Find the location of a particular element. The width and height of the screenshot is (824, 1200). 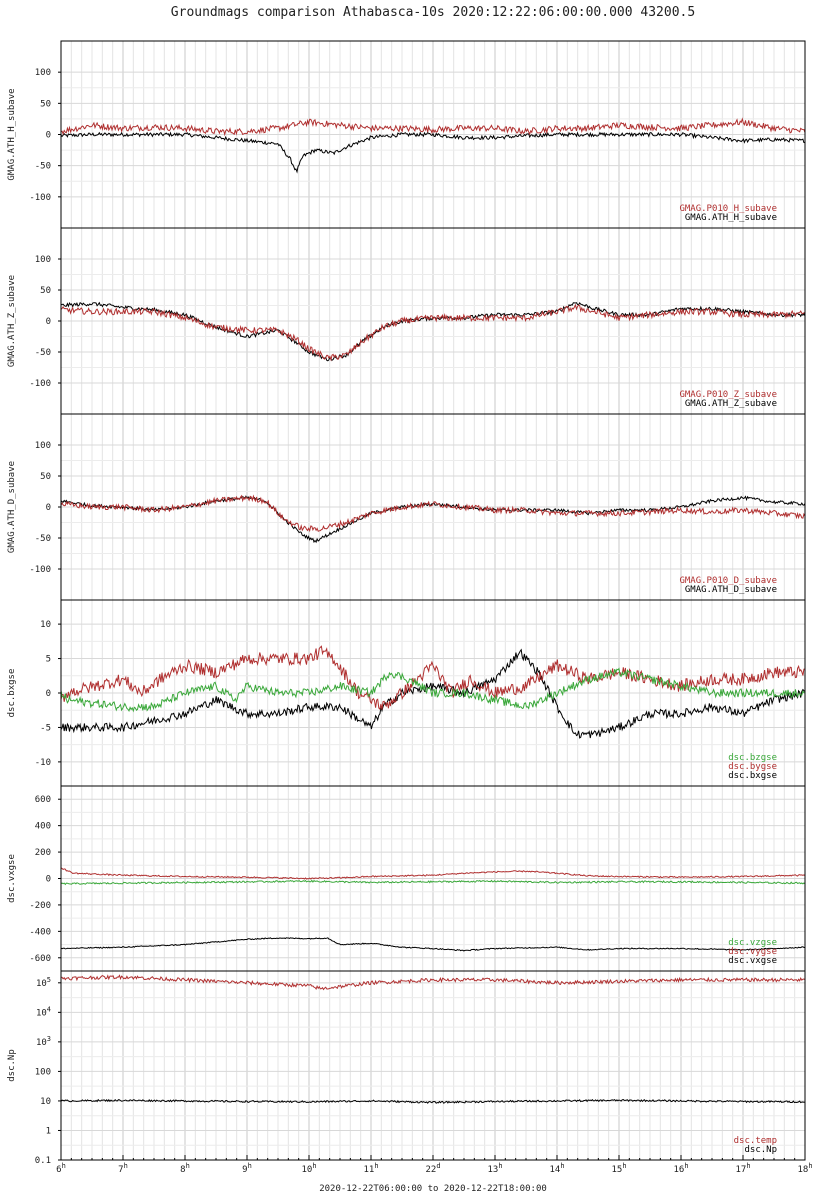

y-axis-label: GMAG.ATH_Z_subave is located at coordinates (12, 321).